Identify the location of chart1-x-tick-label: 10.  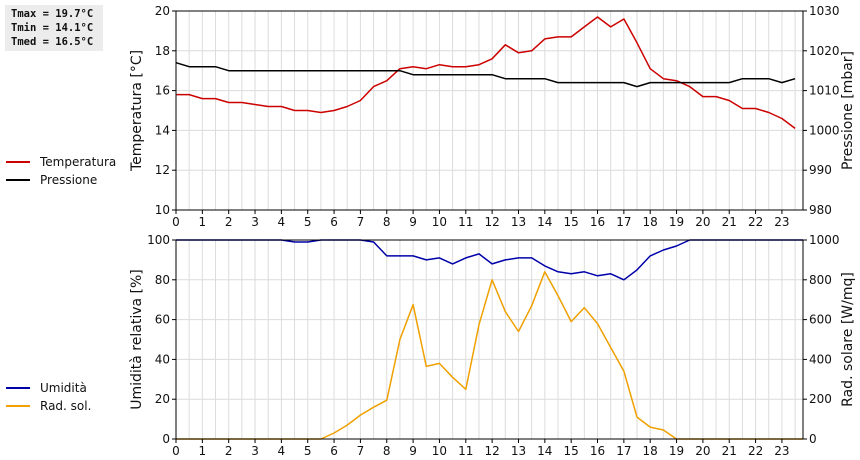
(439, 222).